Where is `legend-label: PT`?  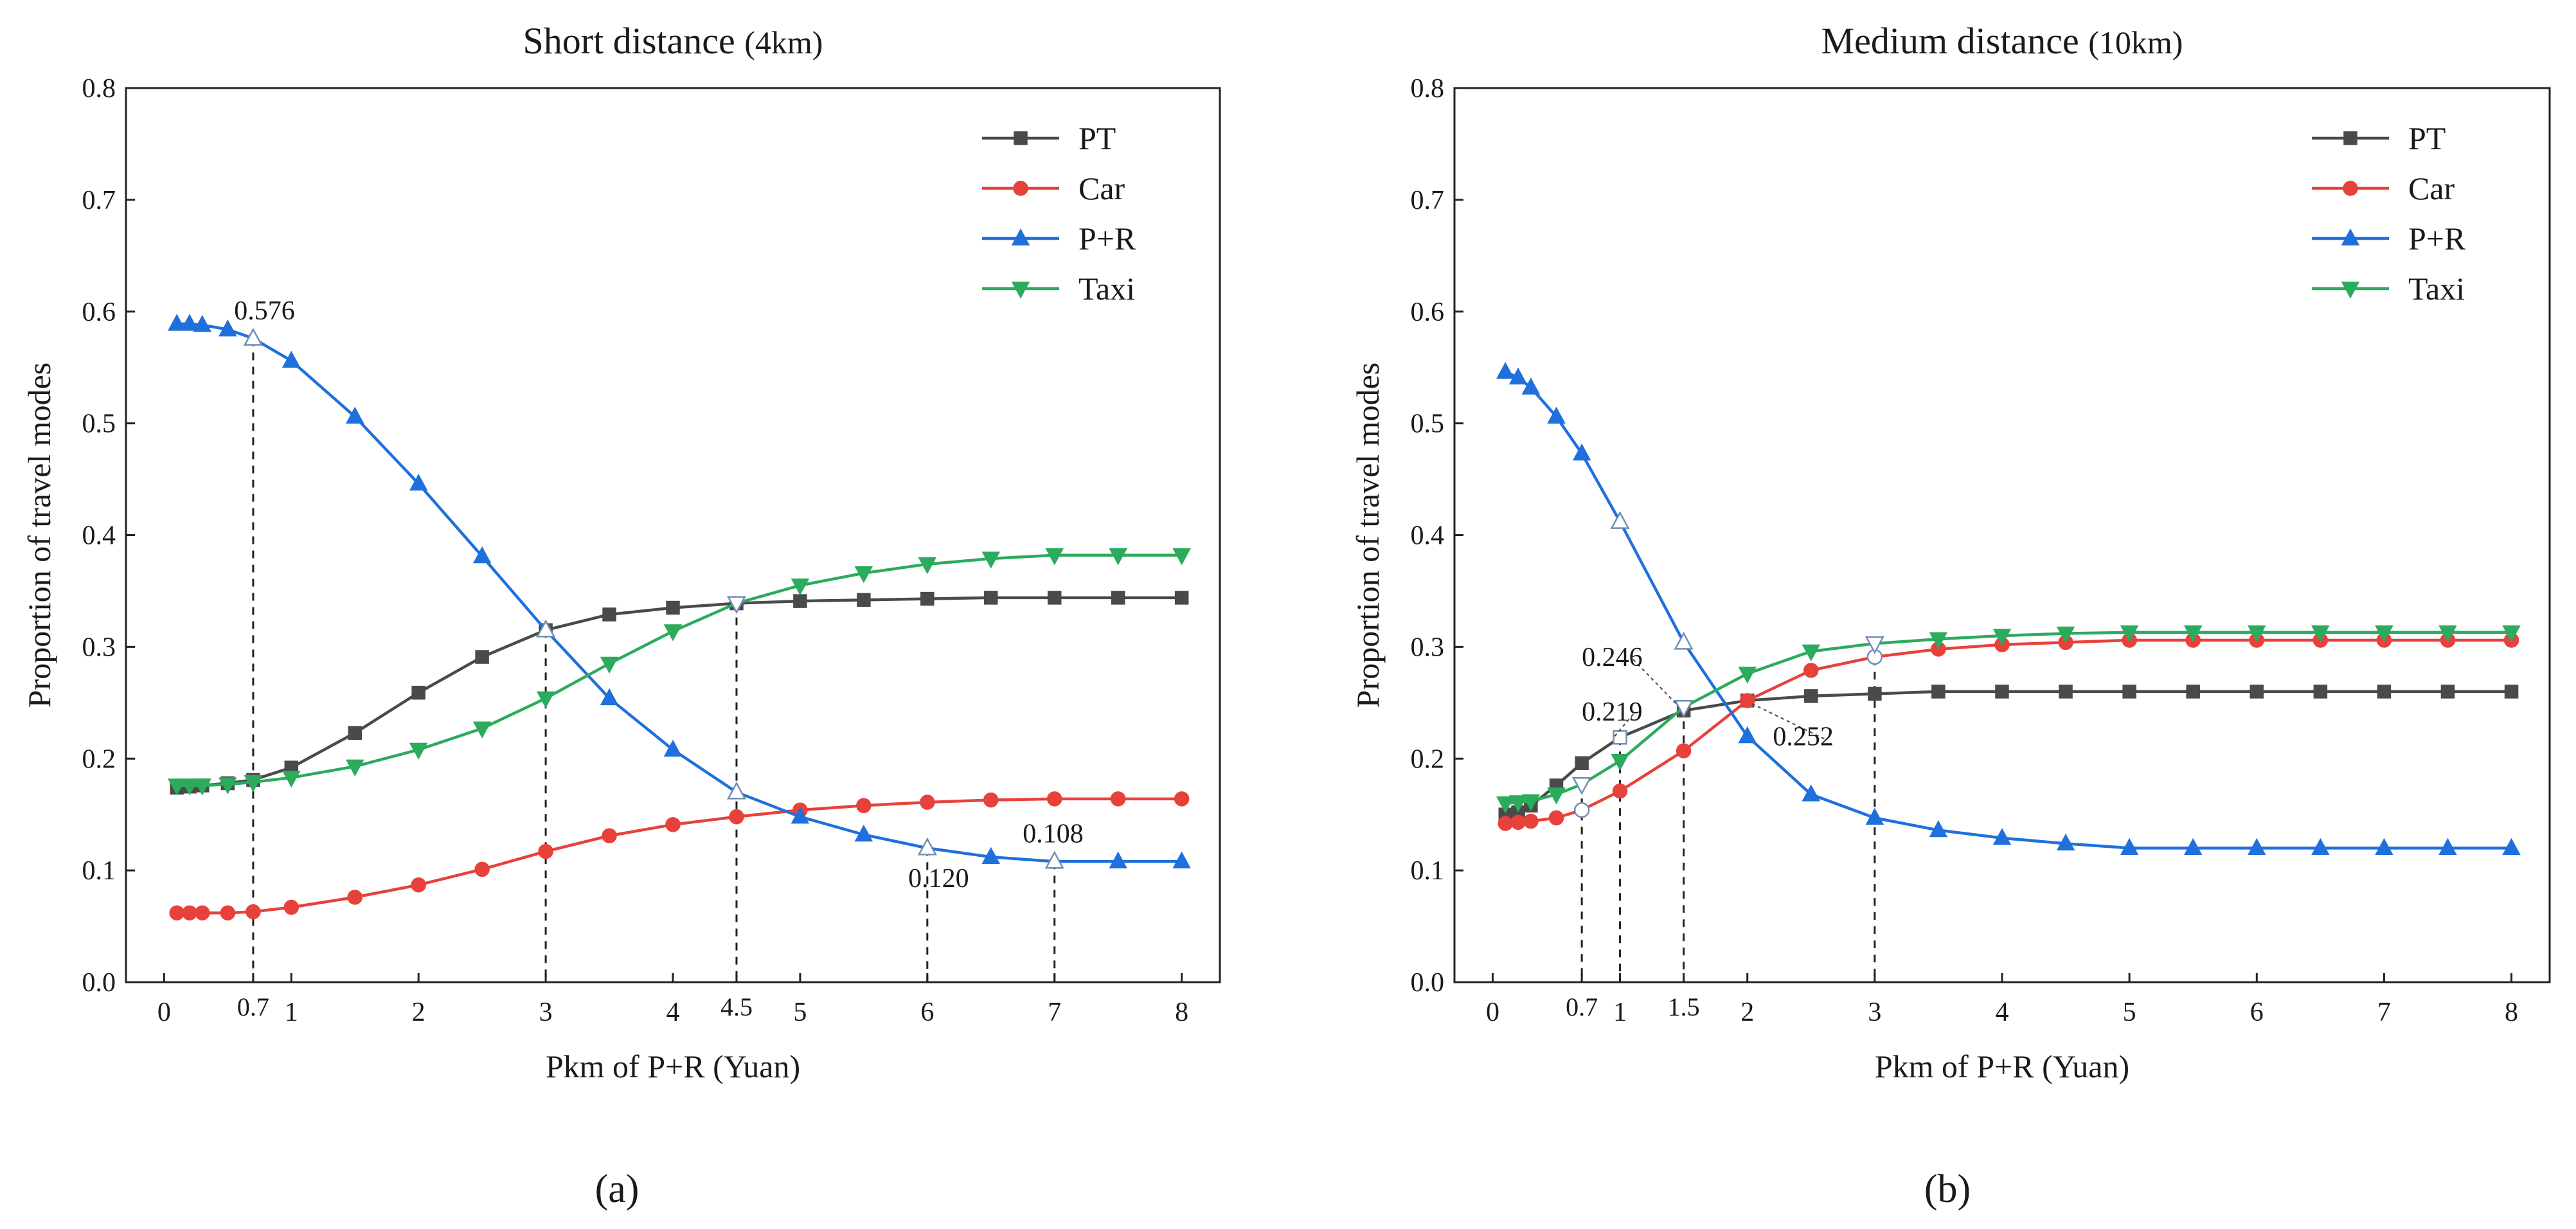
legend-label: PT is located at coordinates (1097, 138).